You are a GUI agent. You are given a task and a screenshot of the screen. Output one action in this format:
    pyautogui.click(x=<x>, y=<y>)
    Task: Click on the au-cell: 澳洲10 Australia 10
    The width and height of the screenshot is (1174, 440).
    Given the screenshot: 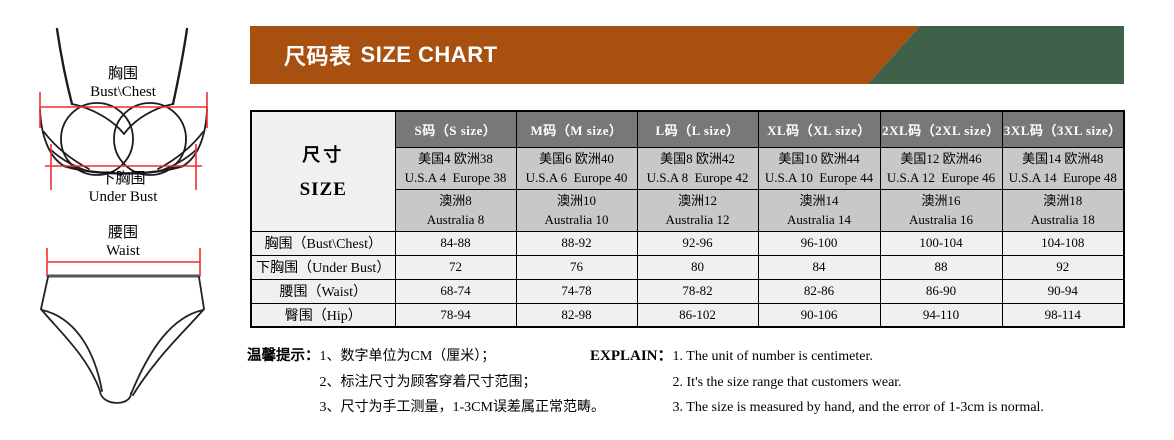 What is the action you would take?
    pyautogui.click(x=576, y=210)
    